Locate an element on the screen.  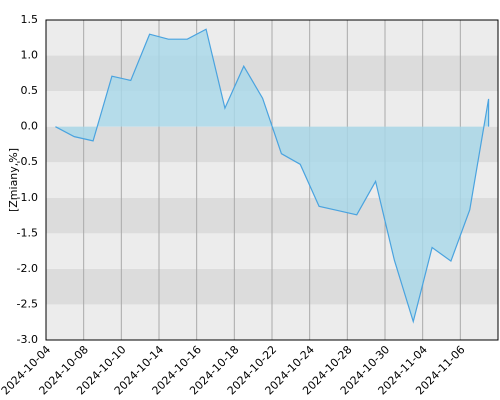
y-tick-label: 0.0 is located at coordinates (30, 126).